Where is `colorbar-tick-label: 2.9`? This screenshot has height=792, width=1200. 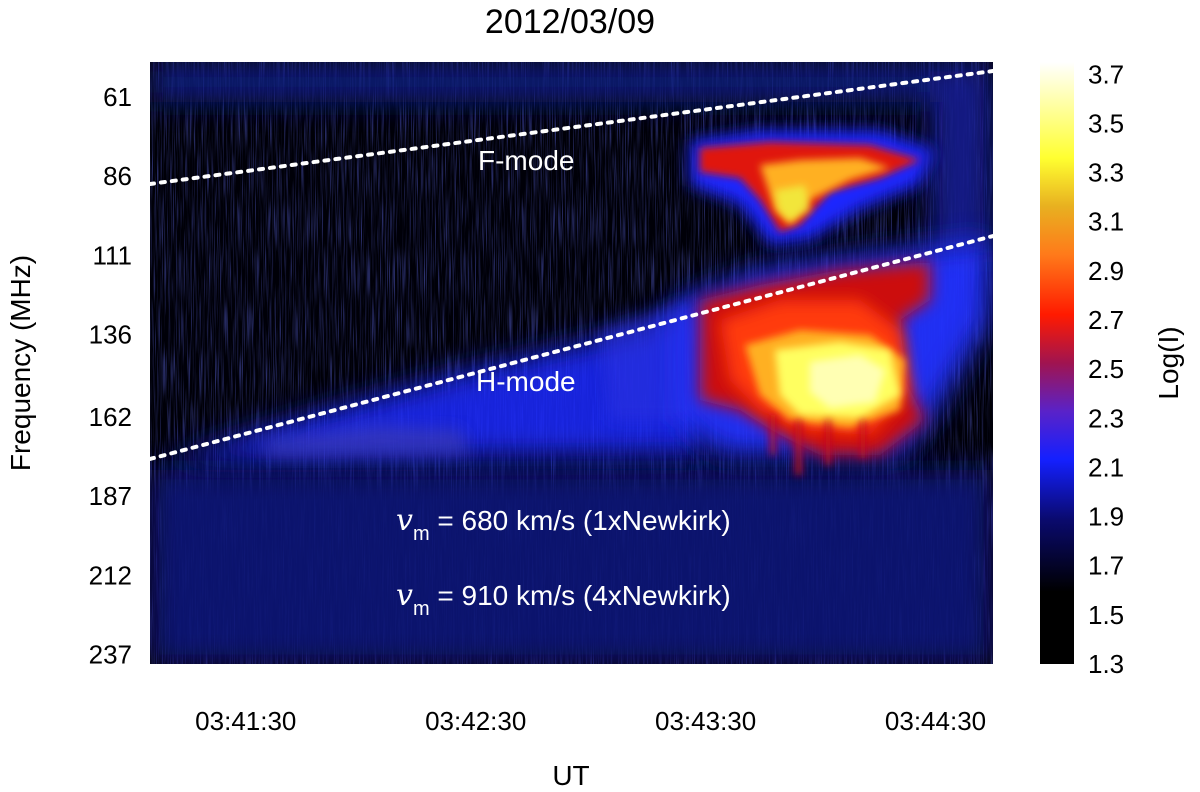 colorbar-tick-label: 2.9 is located at coordinates (1106, 271).